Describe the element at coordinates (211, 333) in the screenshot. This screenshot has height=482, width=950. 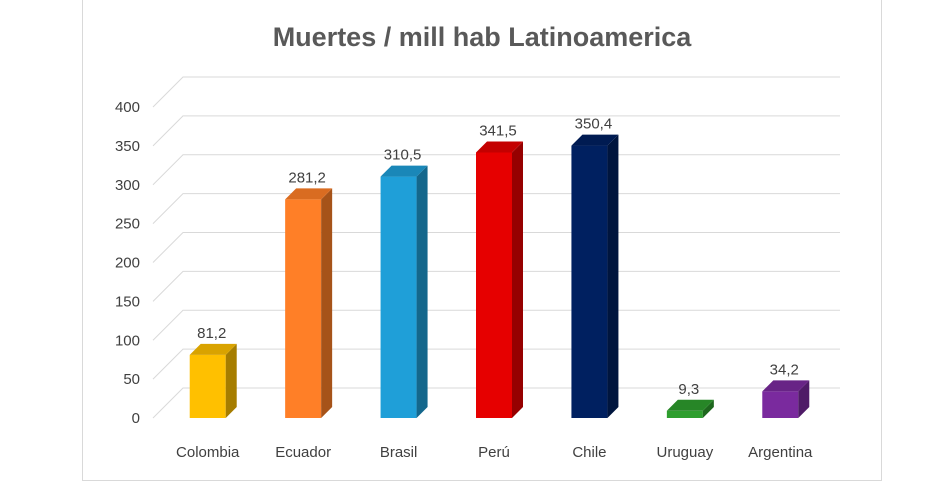
I see `data-label-colombia: 81,2` at that location.